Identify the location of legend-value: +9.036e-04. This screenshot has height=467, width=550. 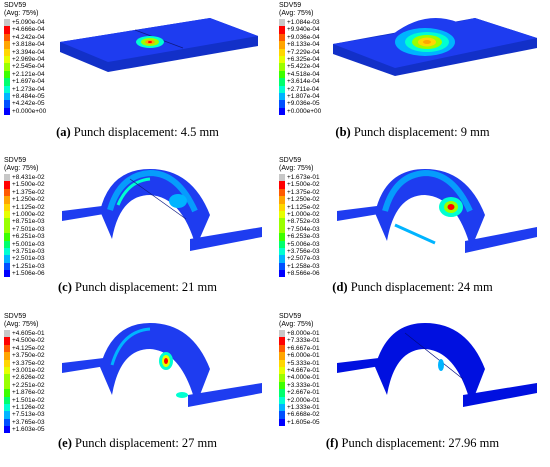
(303, 37).